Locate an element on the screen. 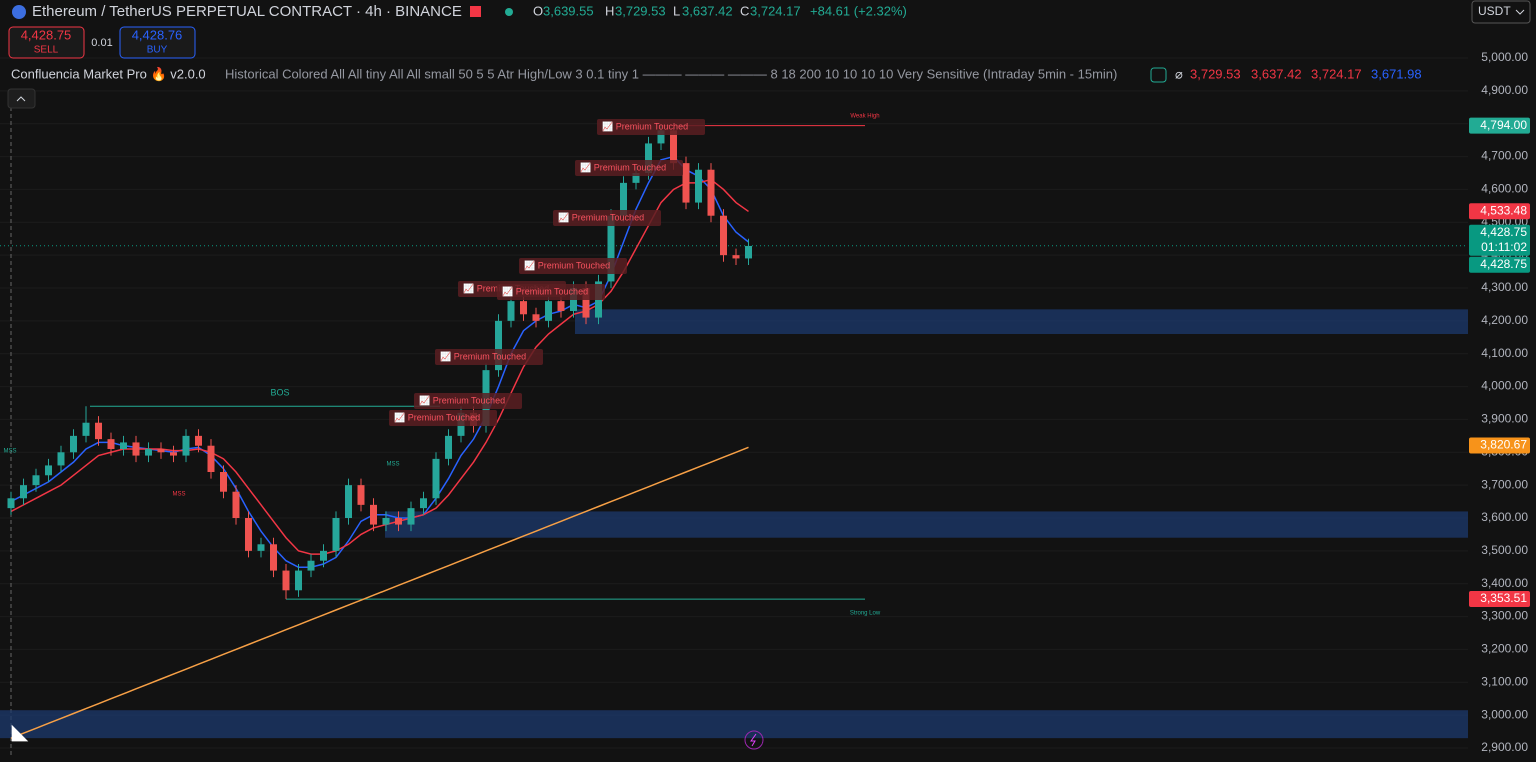  y-tick-label: 3,000.00 is located at coordinates (1504, 714).